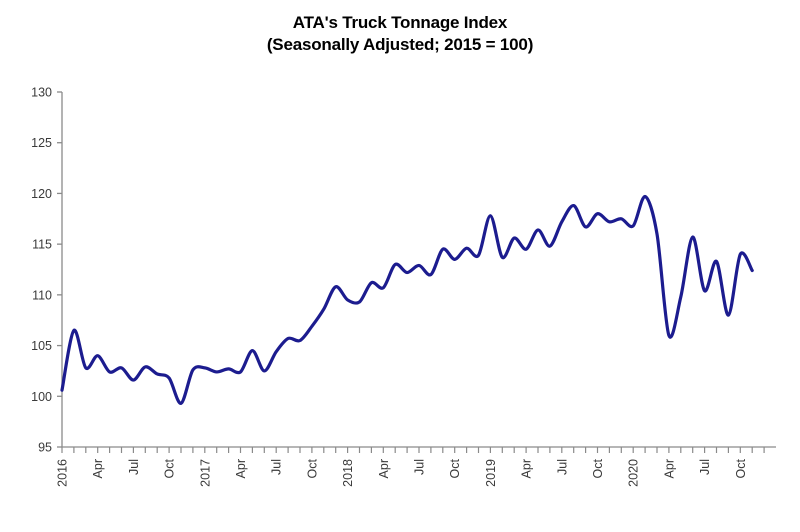 The width and height of the screenshot is (800, 532). What do you see at coordinates (47, 270) in the screenshot?
I see `y-axis: 95 100 105 110 115 120 125 130` at bounding box center [47, 270].